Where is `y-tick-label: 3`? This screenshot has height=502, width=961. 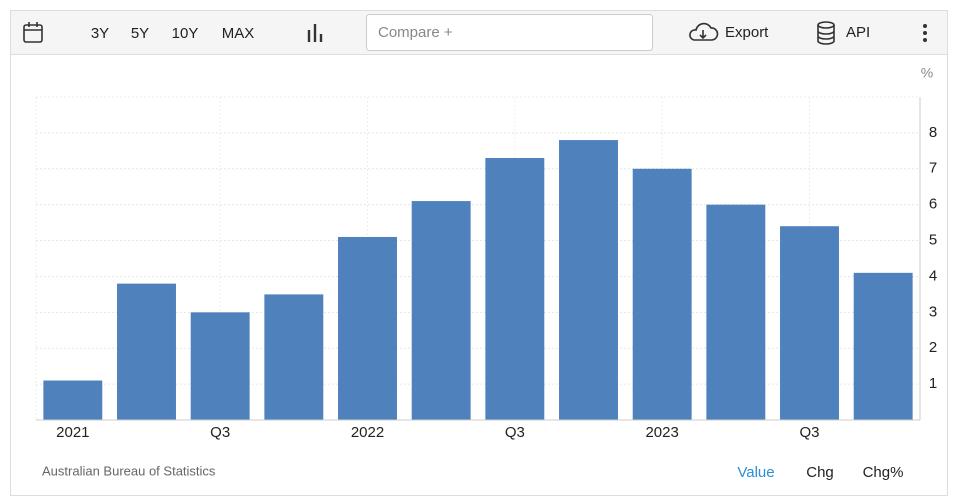
y-tick-label: 3 is located at coordinates (933, 311).